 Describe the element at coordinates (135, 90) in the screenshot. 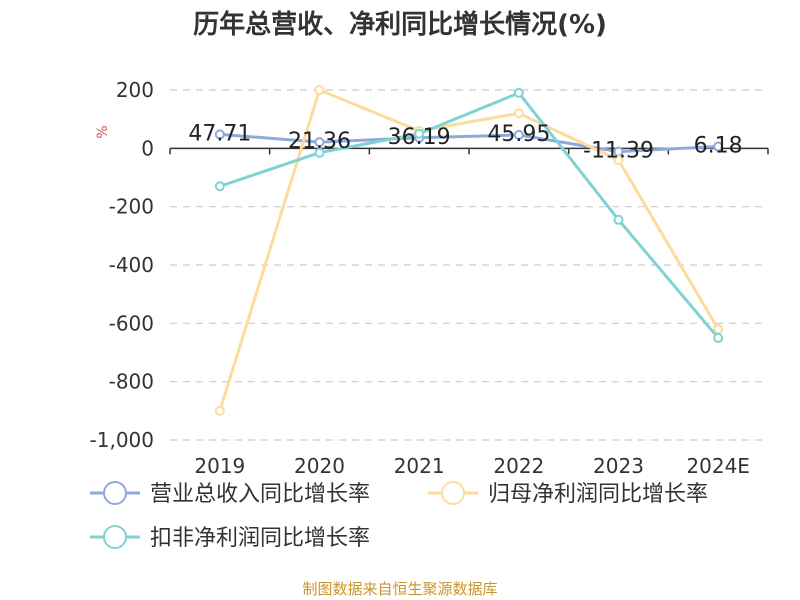

I see `y-tick-label: 200` at that location.